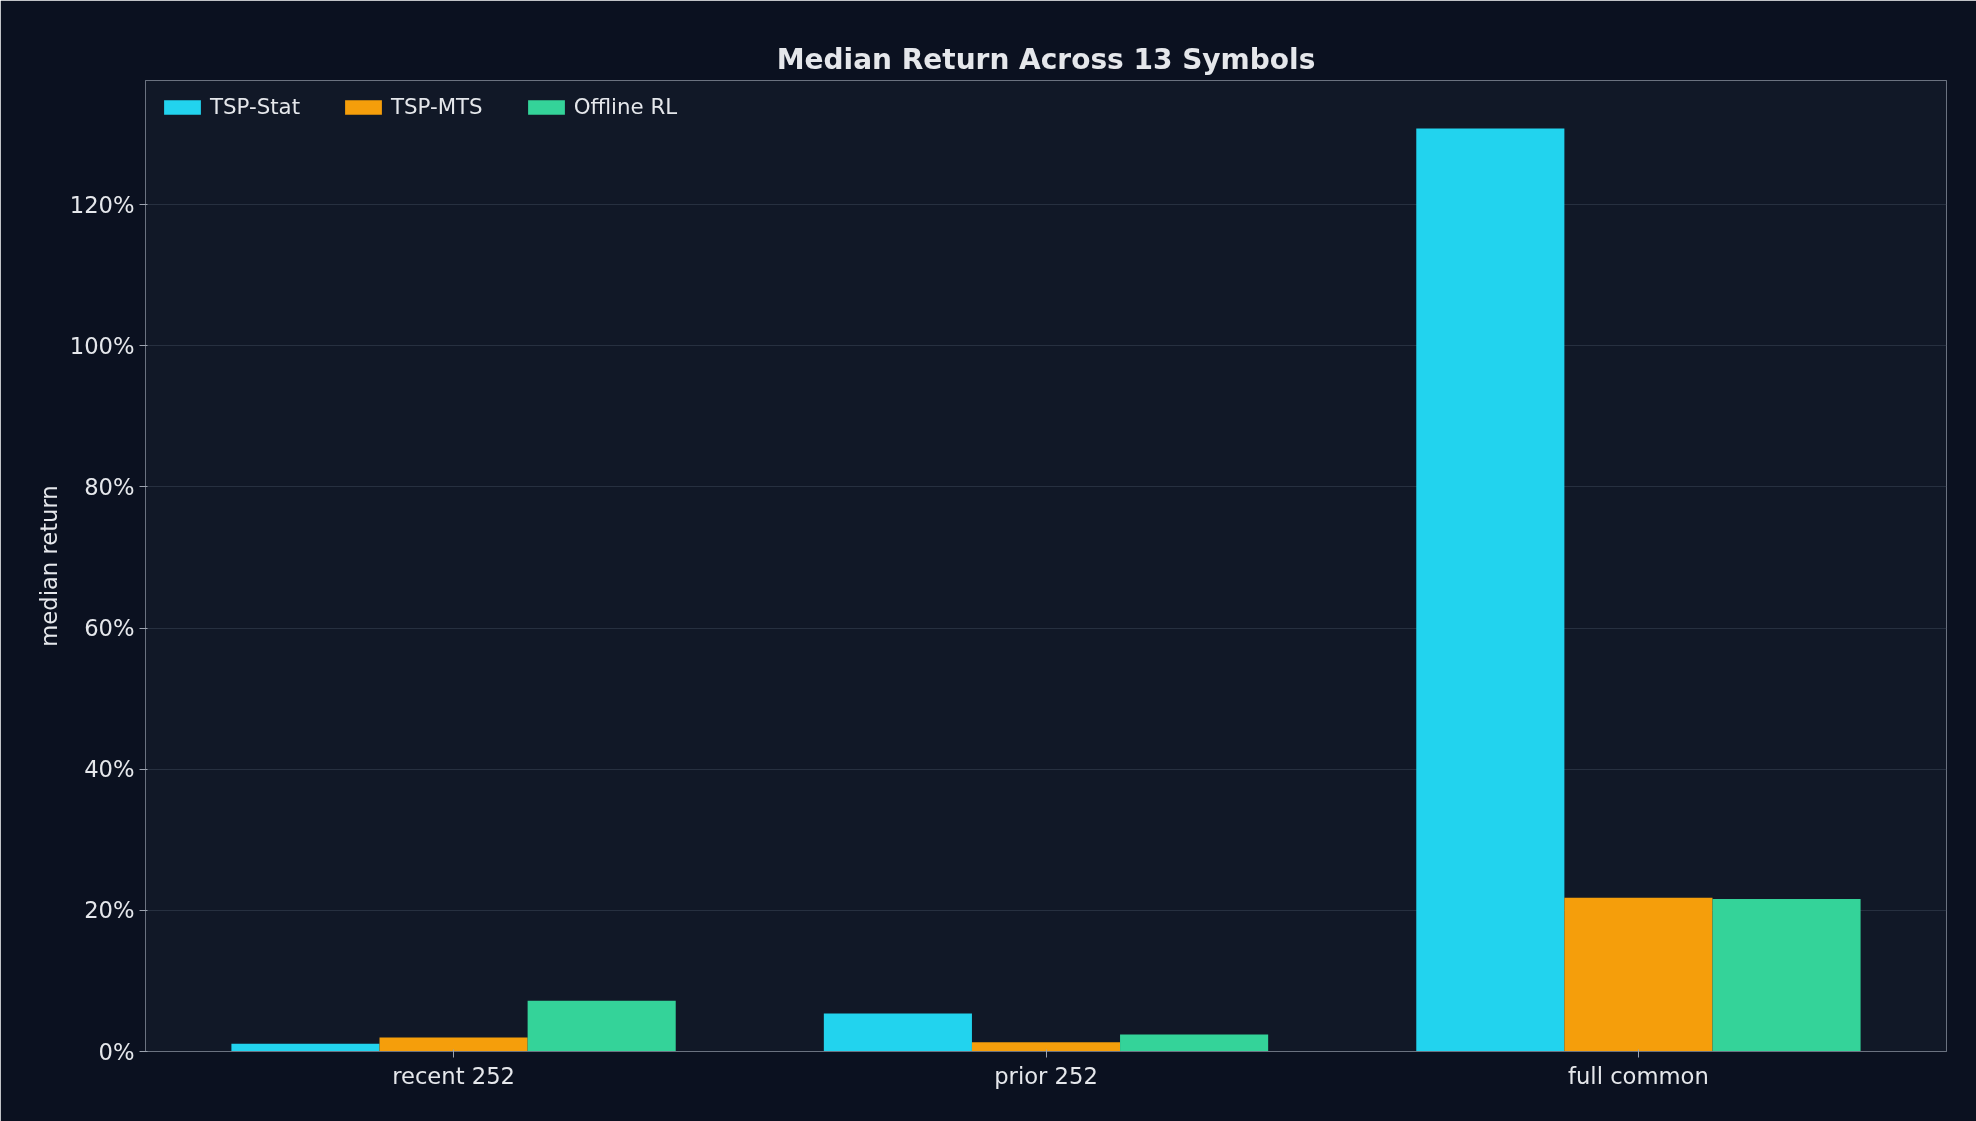 This screenshot has height=1121, width=1976. Describe the element at coordinates (116, 1051) in the screenshot. I see `y-tick-label: 0%` at that location.